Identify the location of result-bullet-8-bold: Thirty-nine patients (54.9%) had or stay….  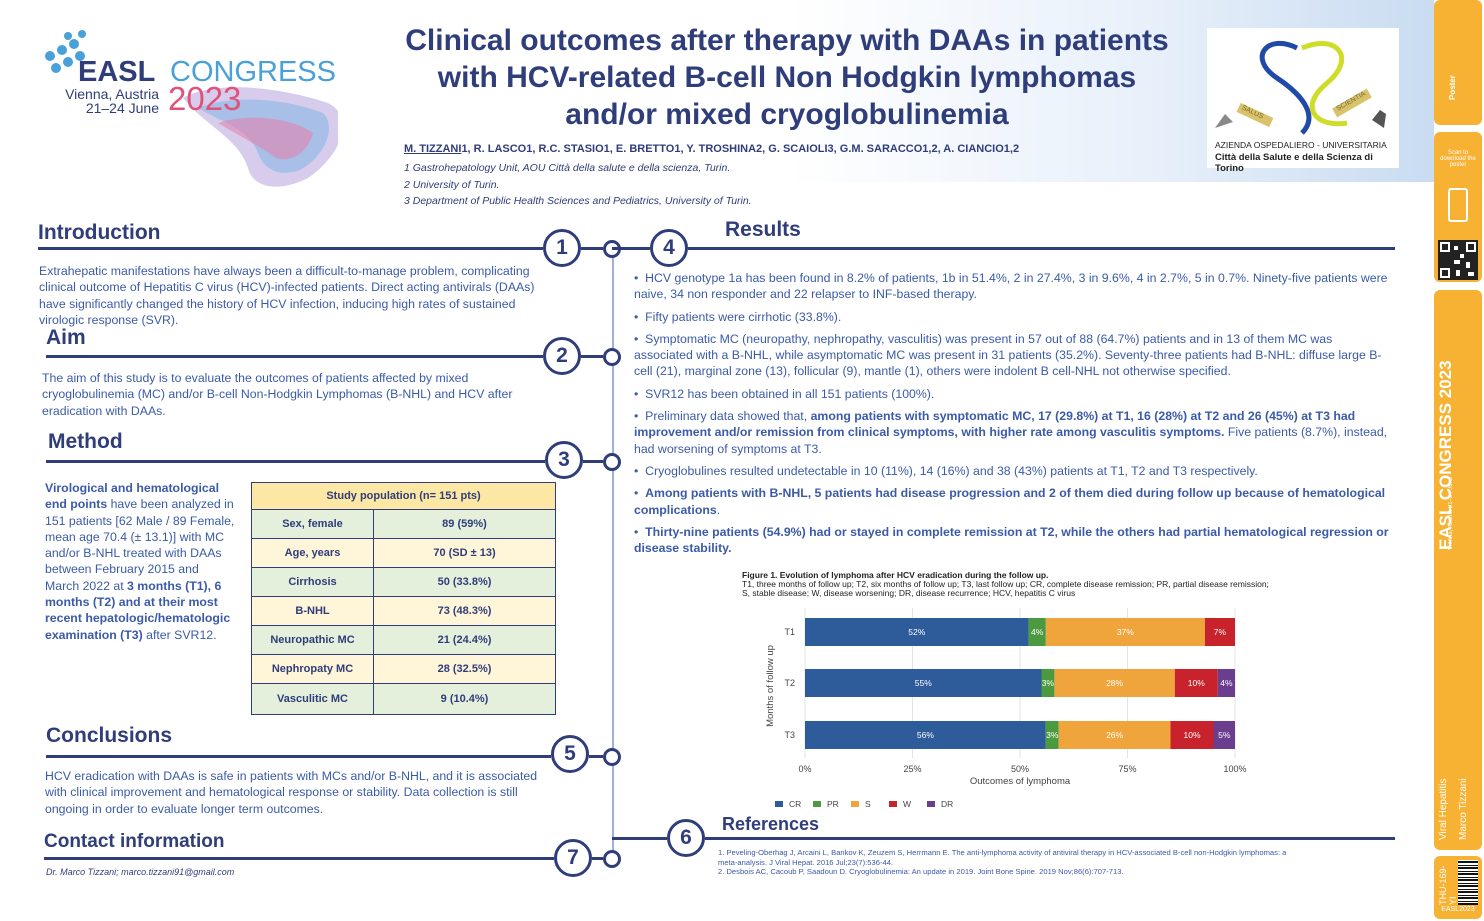
(1011, 540).